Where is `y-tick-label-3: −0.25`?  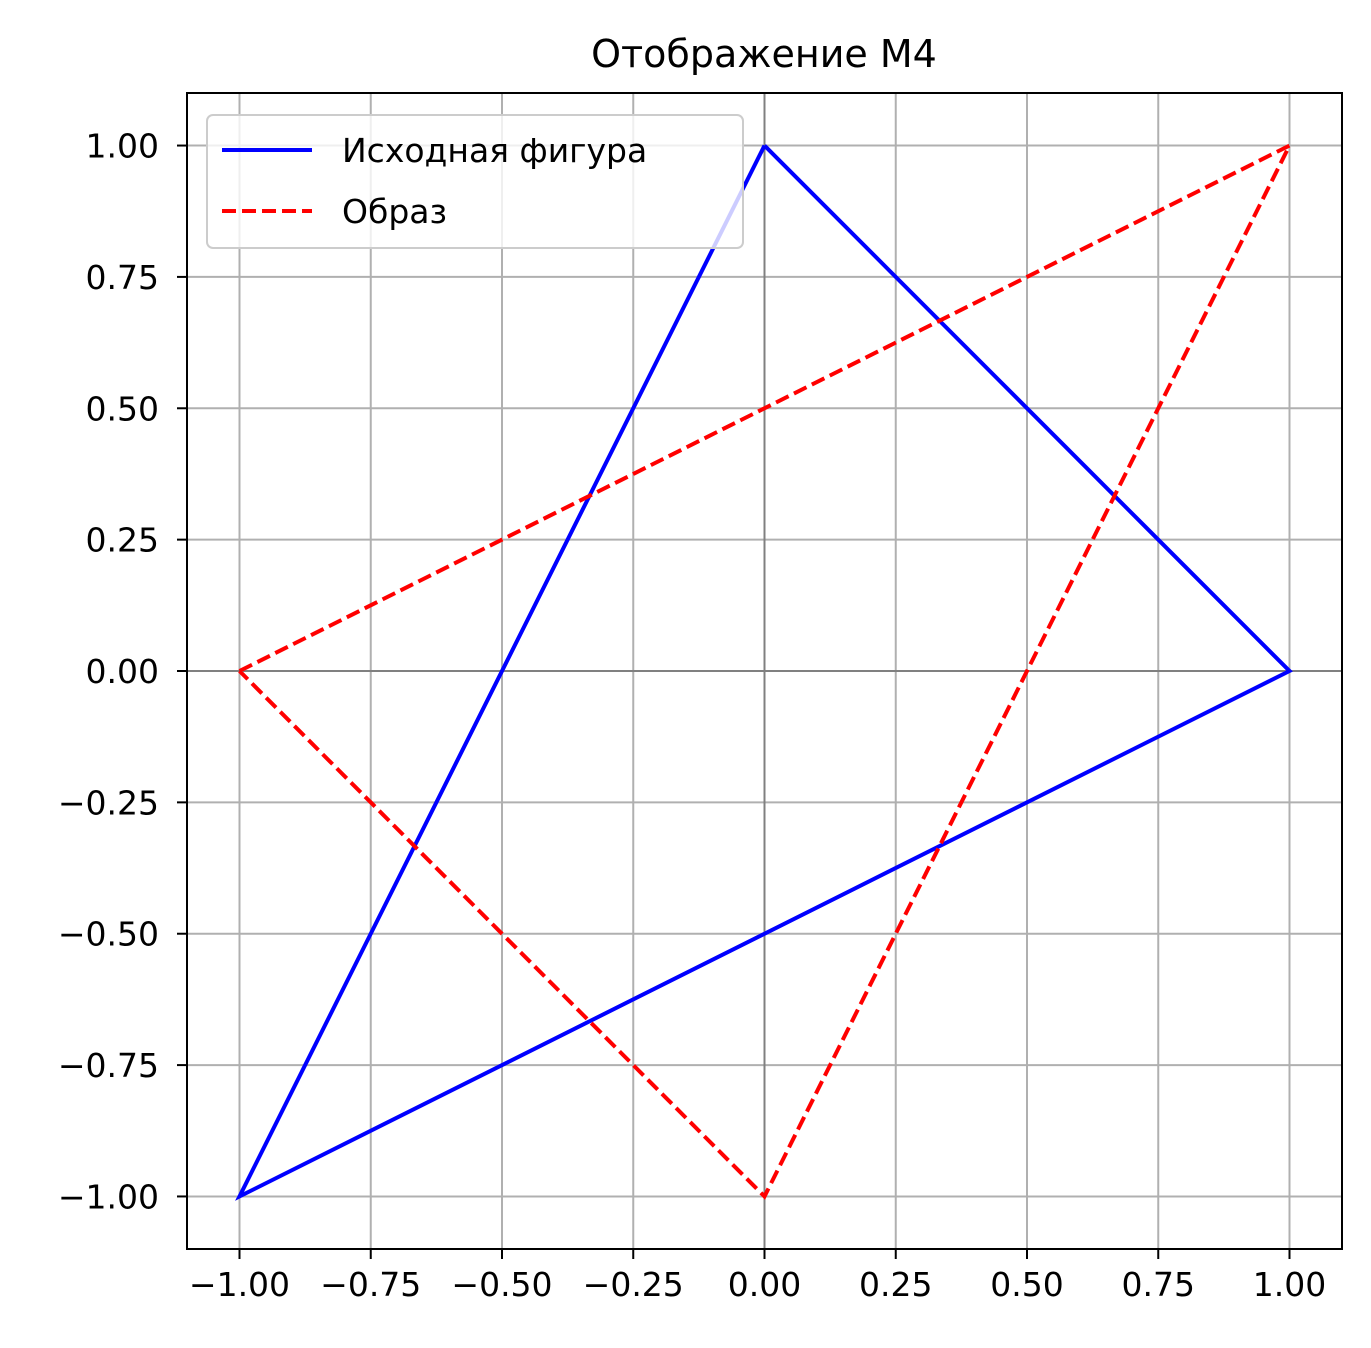 y-tick-label-3: −0.25 is located at coordinates (108, 802).